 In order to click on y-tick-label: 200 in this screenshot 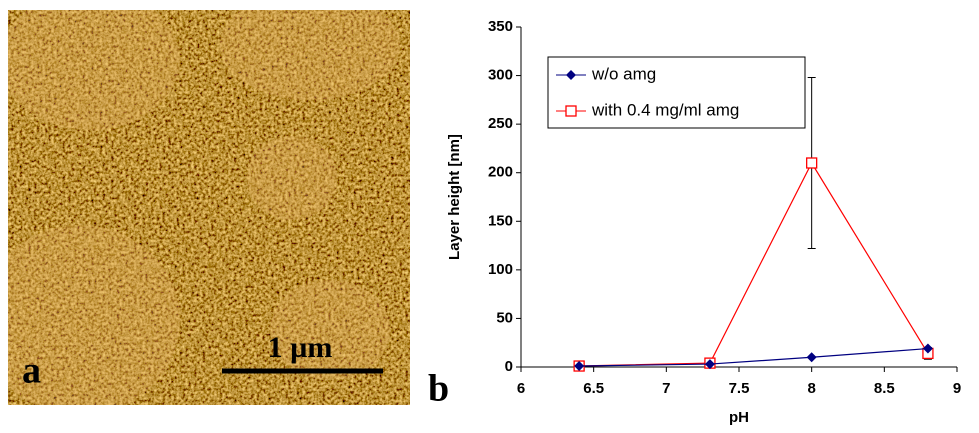, I will do `click(500, 172)`.